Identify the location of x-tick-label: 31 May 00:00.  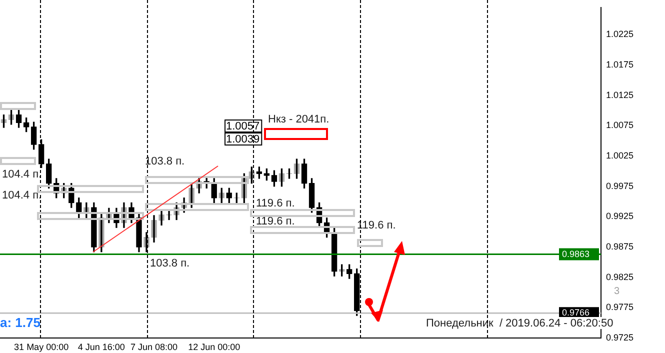
(41, 347).